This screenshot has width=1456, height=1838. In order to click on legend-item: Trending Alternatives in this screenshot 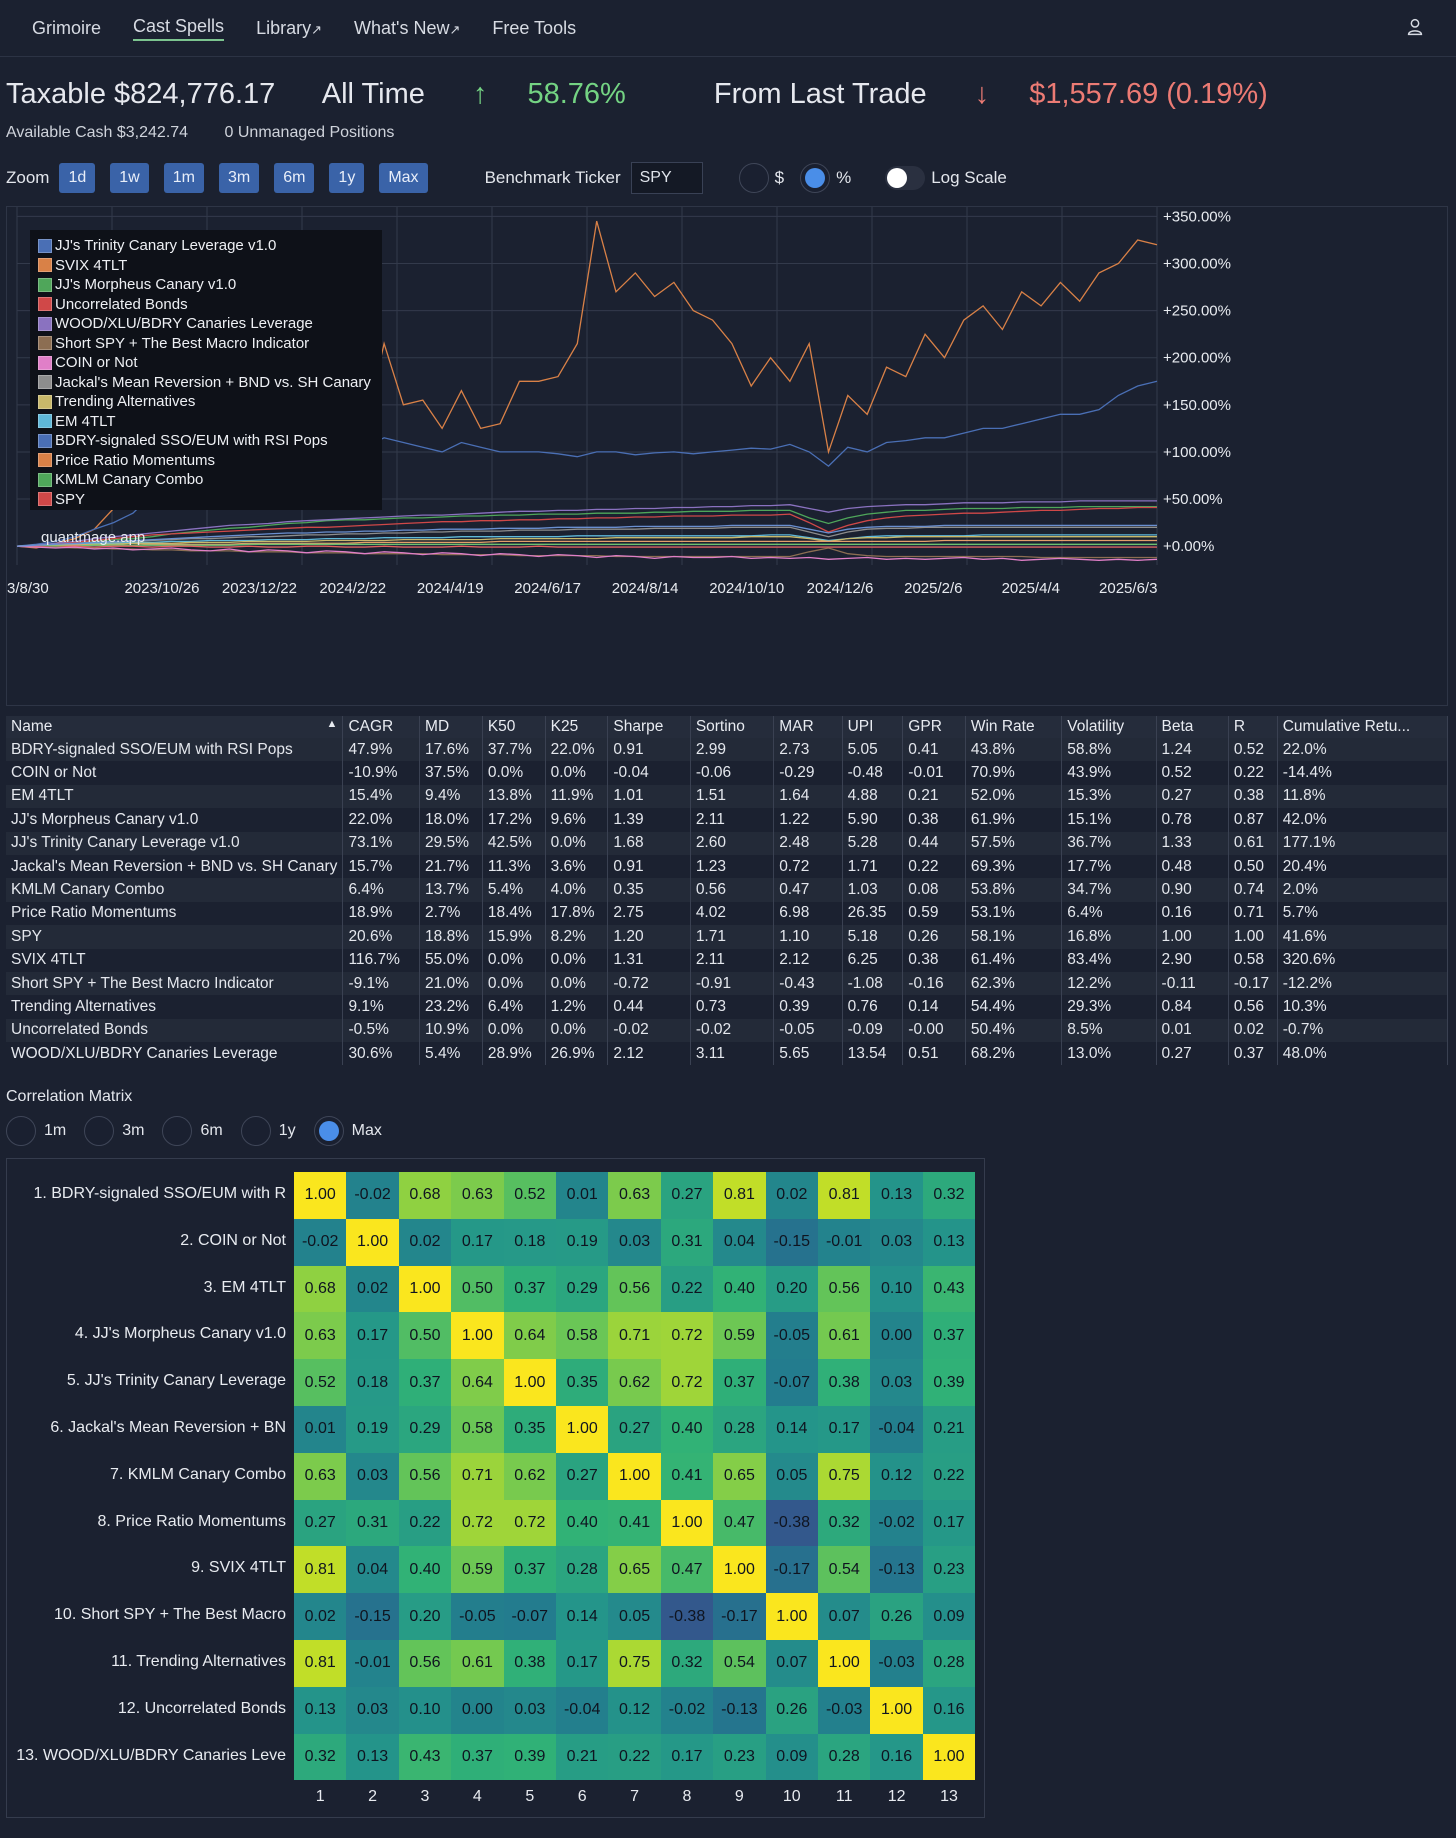, I will do `click(206, 402)`.